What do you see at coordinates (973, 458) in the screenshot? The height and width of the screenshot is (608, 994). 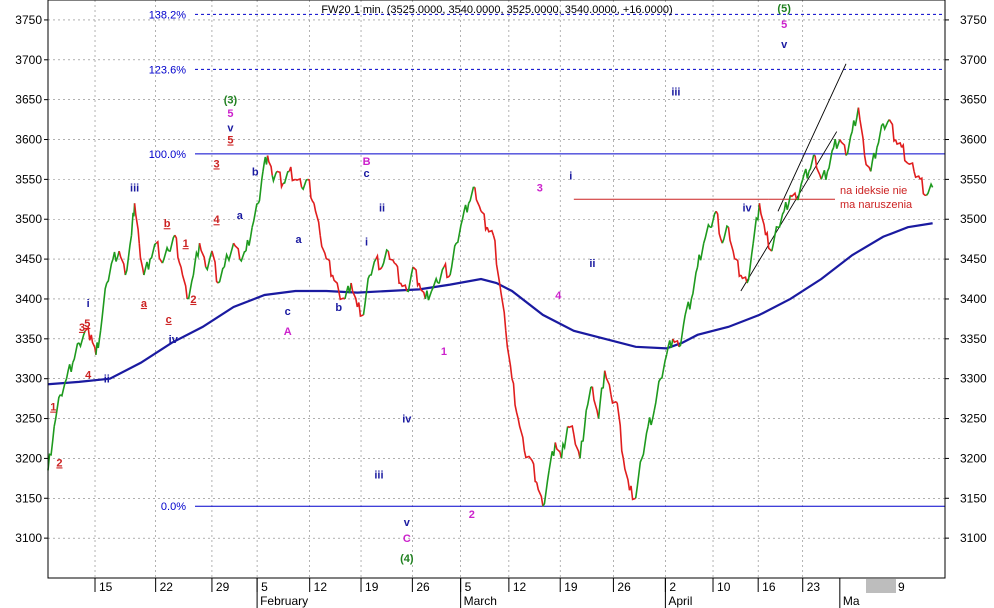 I see `y-tick-label-right: 3200` at bounding box center [973, 458].